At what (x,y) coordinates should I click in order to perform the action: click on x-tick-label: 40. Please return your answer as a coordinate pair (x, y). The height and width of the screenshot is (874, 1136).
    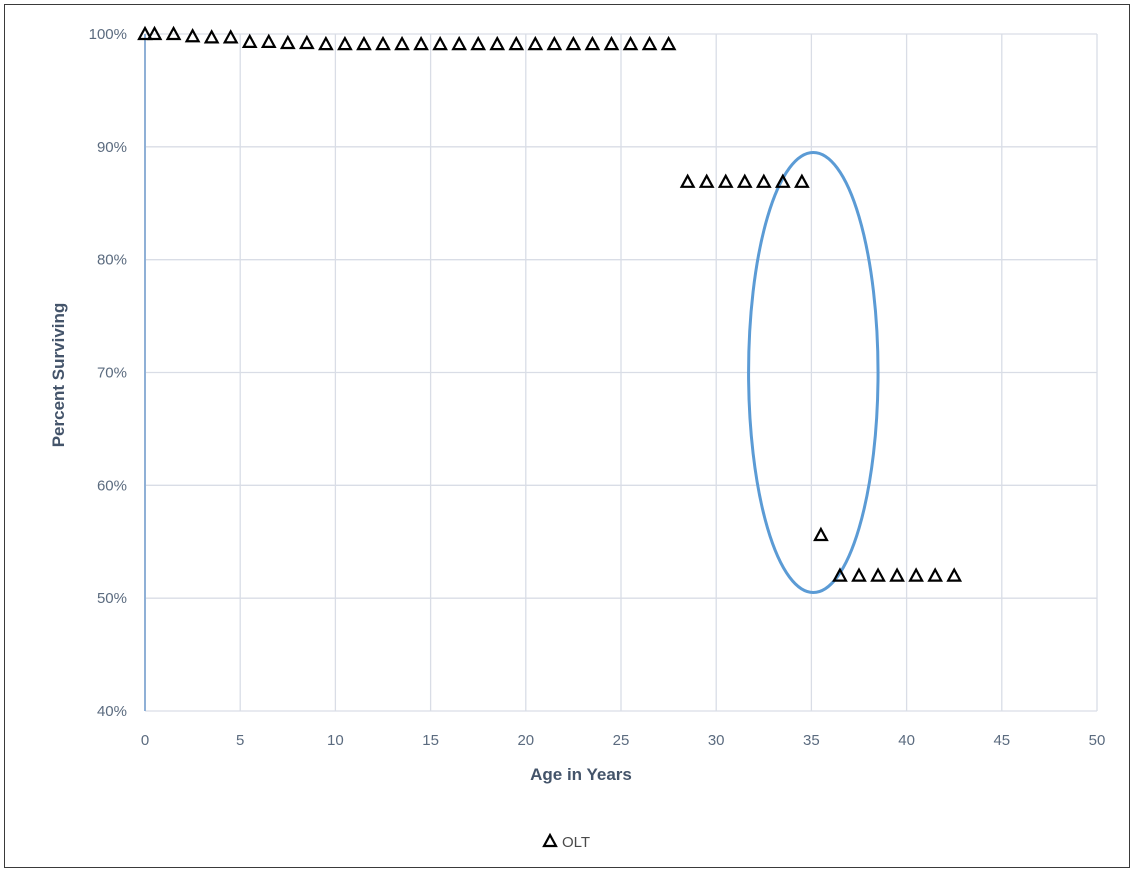
    Looking at the image, I should click on (906, 740).